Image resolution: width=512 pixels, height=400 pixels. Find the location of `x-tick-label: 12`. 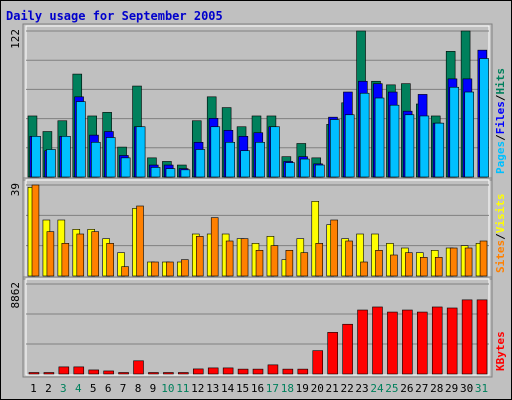

x-tick-label: 12 is located at coordinates (197, 388).